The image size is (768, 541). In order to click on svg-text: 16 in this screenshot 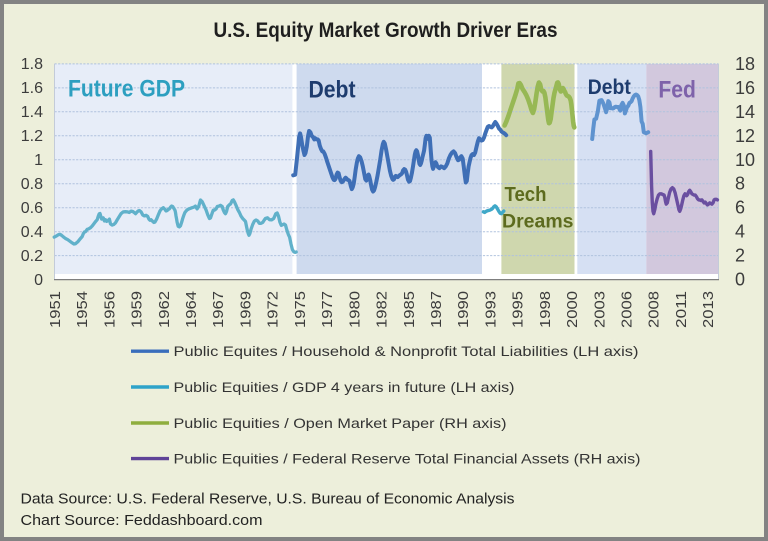, I will do `click(745, 88)`.